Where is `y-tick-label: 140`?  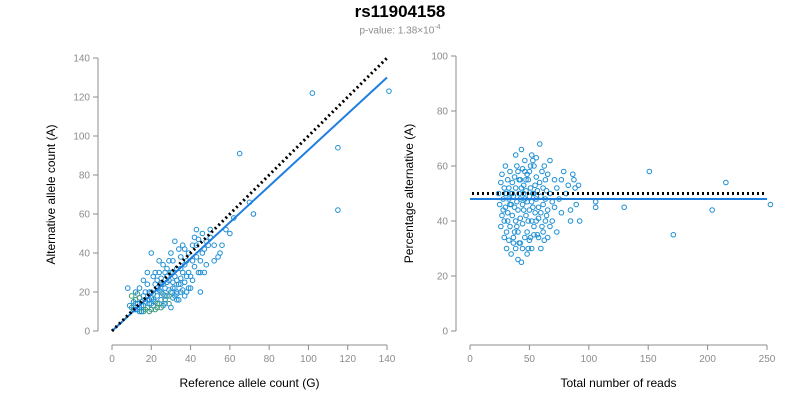
y-tick-label: 140 is located at coordinates (81, 59).